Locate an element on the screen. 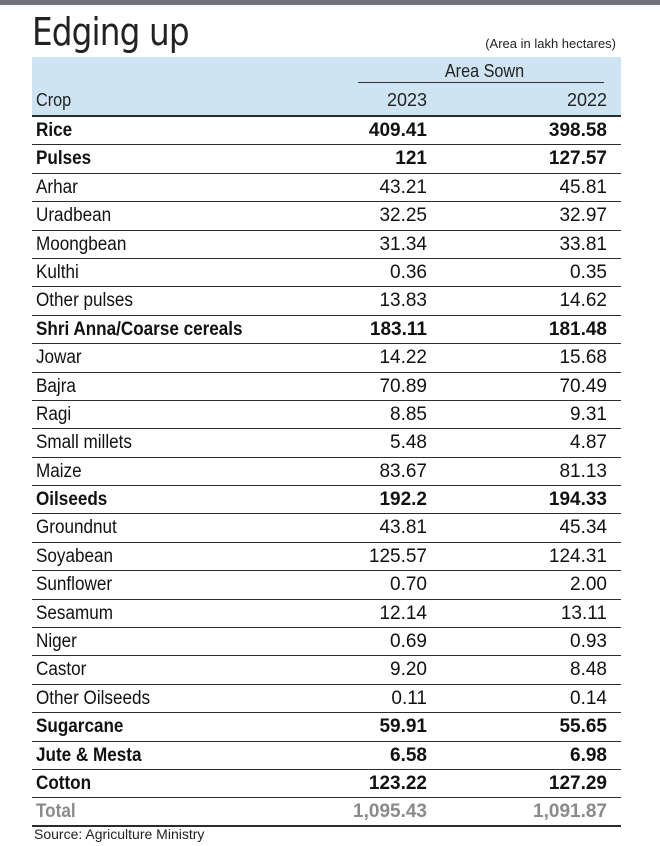  table-row: Ragi 8.85 9.31 is located at coordinates (326, 415).